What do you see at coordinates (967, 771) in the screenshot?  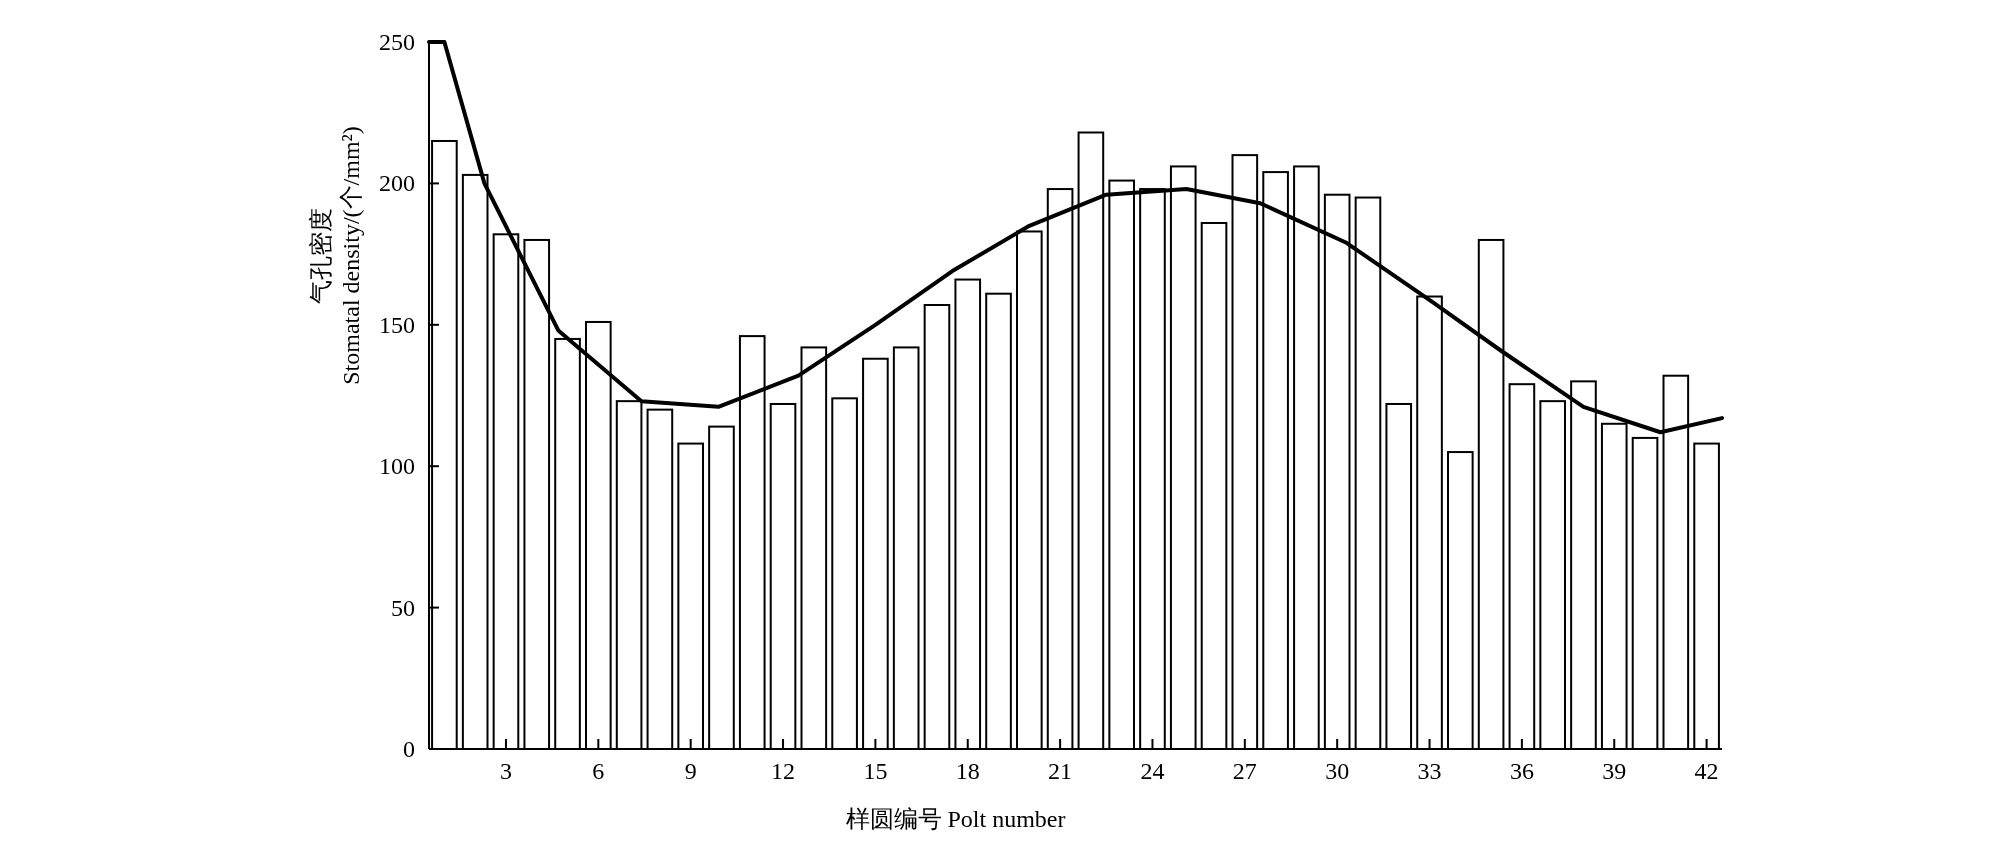 I see `x-tick-label: 18` at bounding box center [967, 771].